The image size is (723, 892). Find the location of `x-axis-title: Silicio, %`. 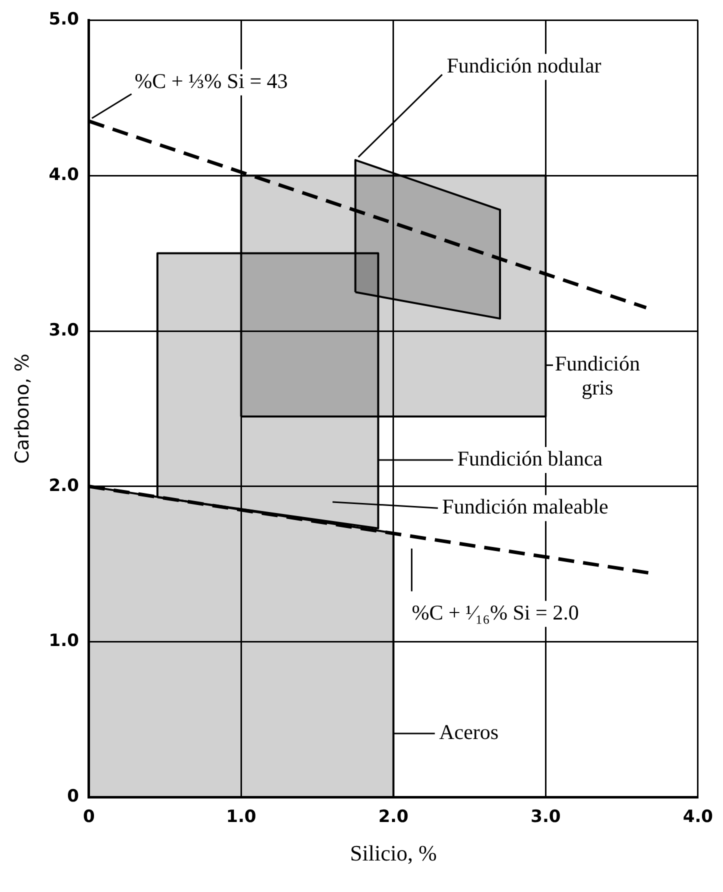

x-axis-title: Silicio, % is located at coordinates (393, 853).